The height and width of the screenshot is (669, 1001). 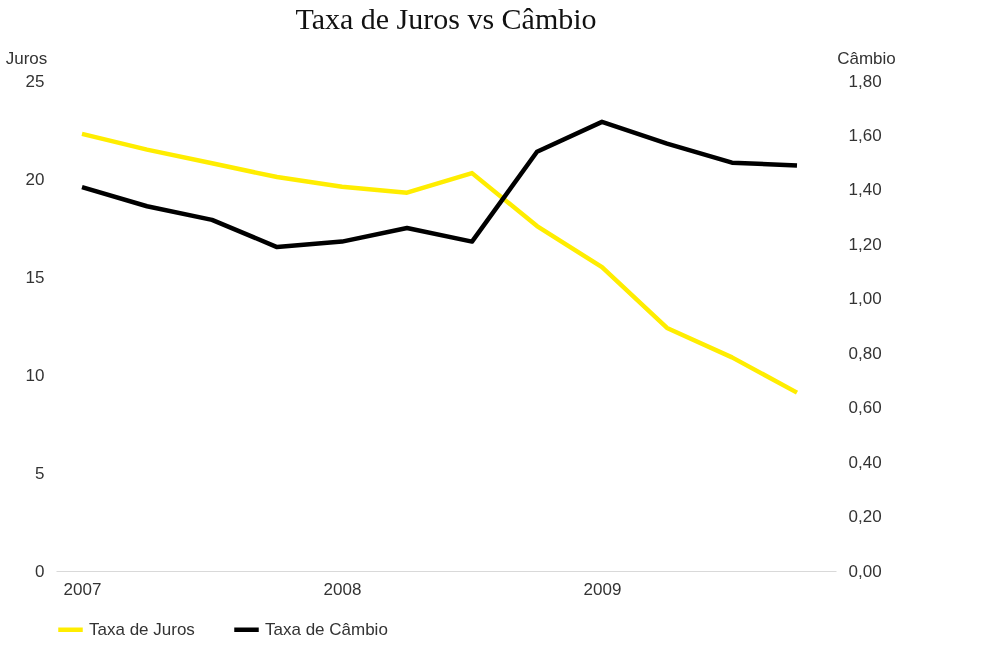 What do you see at coordinates (40, 473) in the screenshot?
I see `y-tick-label: 5` at bounding box center [40, 473].